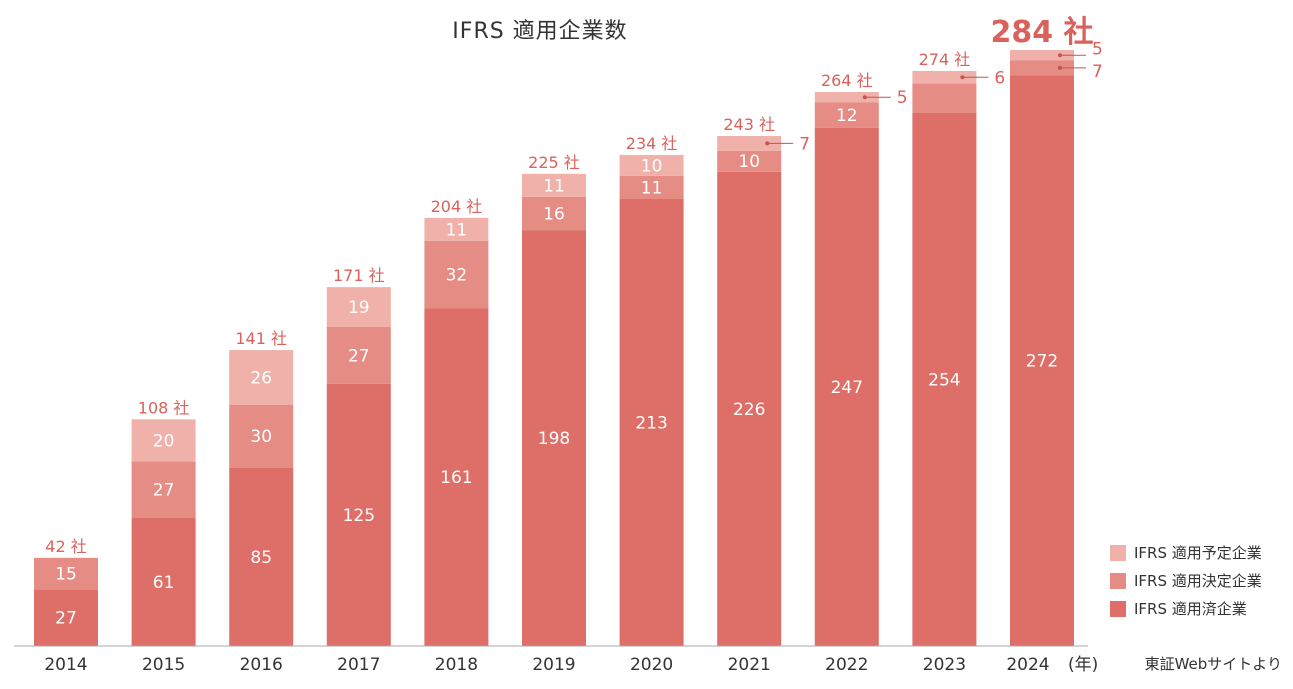  I want to click on segment-label-2019-s2: 11, so click(554, 186).